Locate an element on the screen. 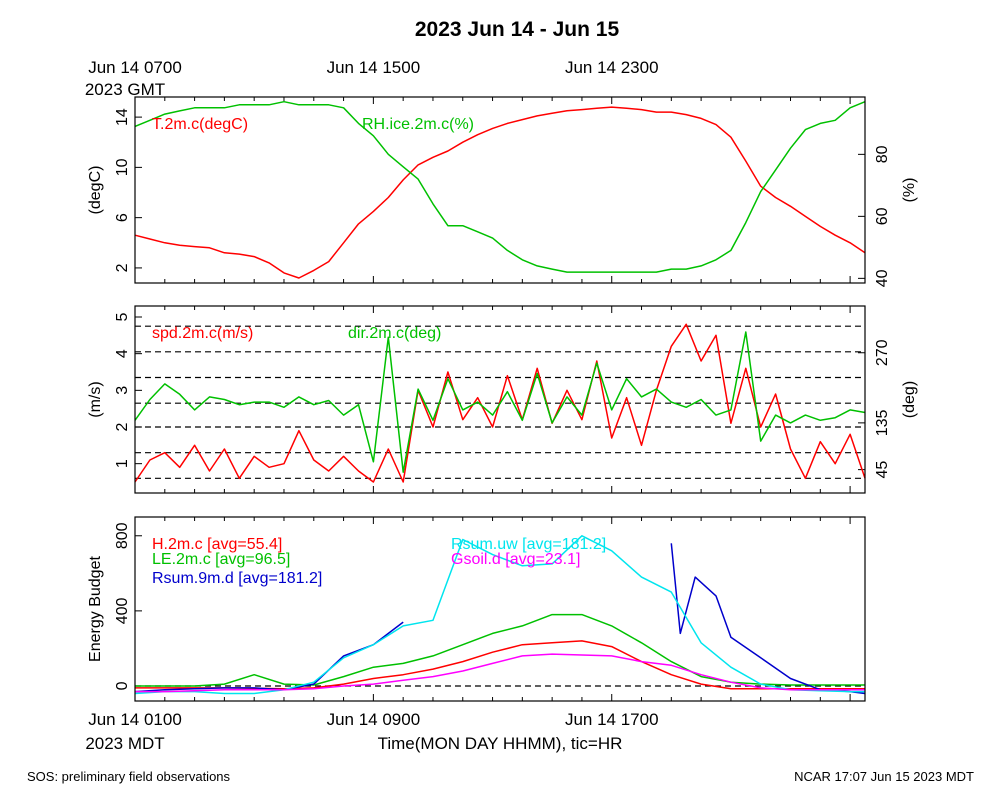  y-tick-label-right: 270 is located at coordinates (882, 352).